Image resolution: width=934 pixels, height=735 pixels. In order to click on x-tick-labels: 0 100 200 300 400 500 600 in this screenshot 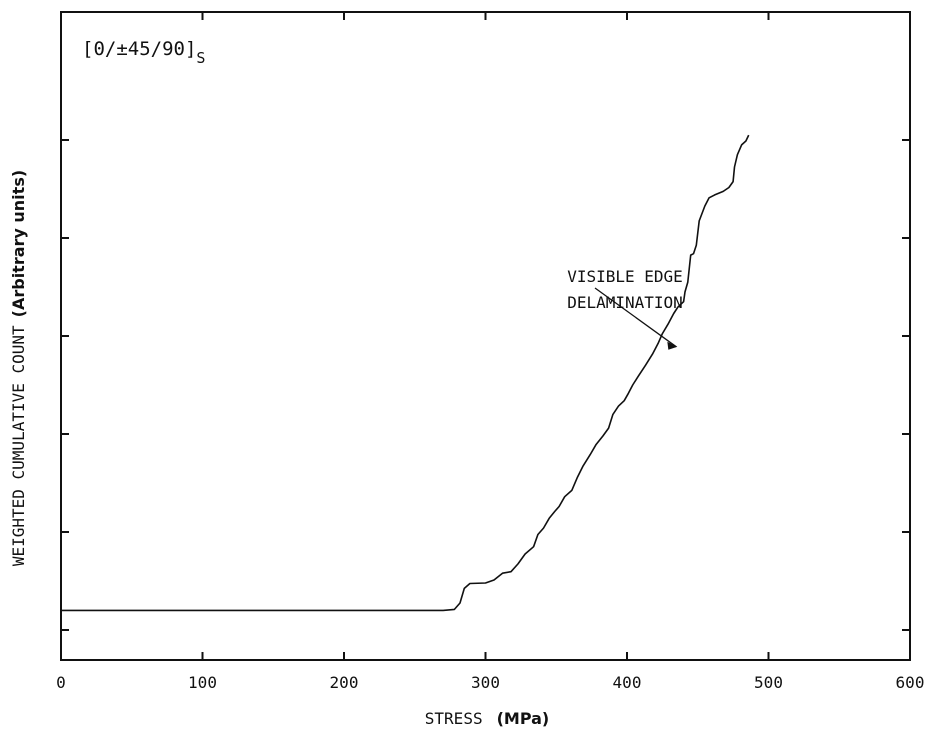, I will do `click(490, 682)`.